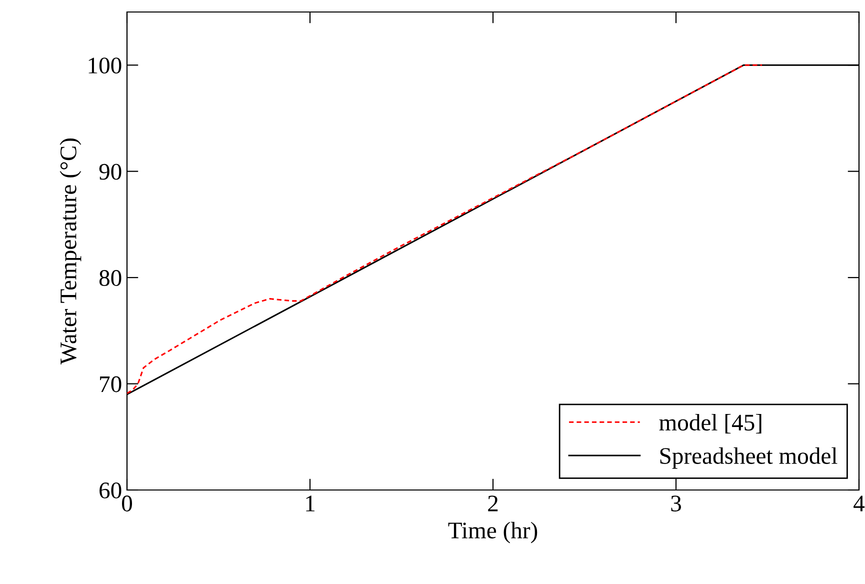 This screenshot has height=584, width=865. I want to click on x-tick-label: 1, so click(310, 504).